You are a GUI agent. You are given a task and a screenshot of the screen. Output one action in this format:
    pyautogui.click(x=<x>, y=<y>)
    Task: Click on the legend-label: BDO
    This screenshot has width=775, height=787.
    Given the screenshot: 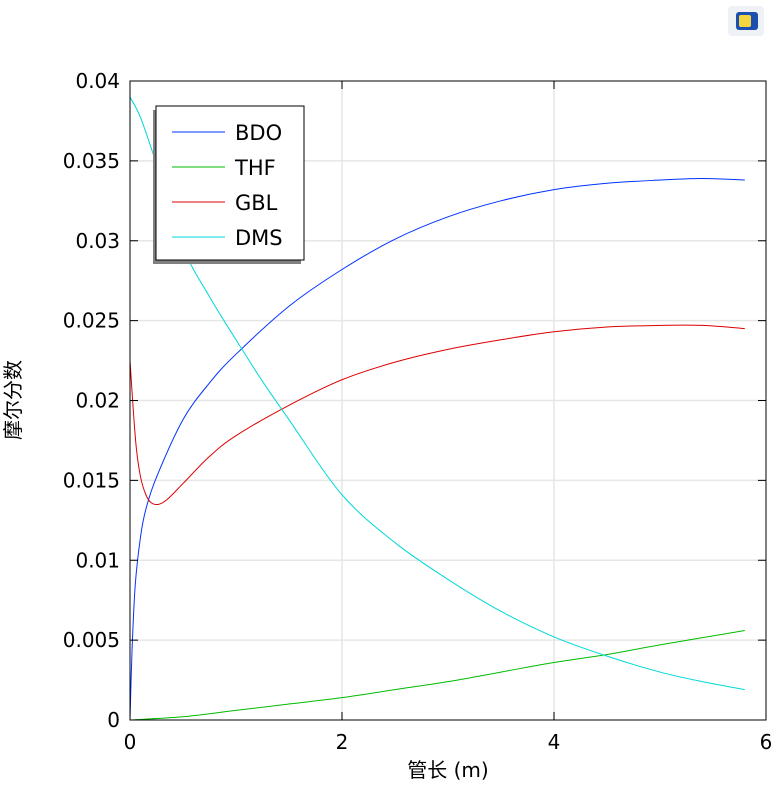 What is the action you would take?
    pyautogui.click(x=258, y=133)
    